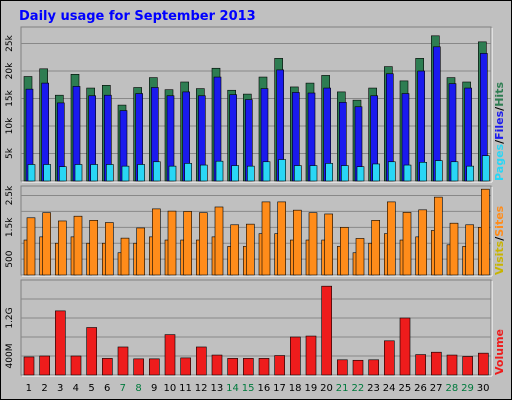  Describe the element at coordinates (91, 388) in the screenshot. I see `day-label: 5` at that location.